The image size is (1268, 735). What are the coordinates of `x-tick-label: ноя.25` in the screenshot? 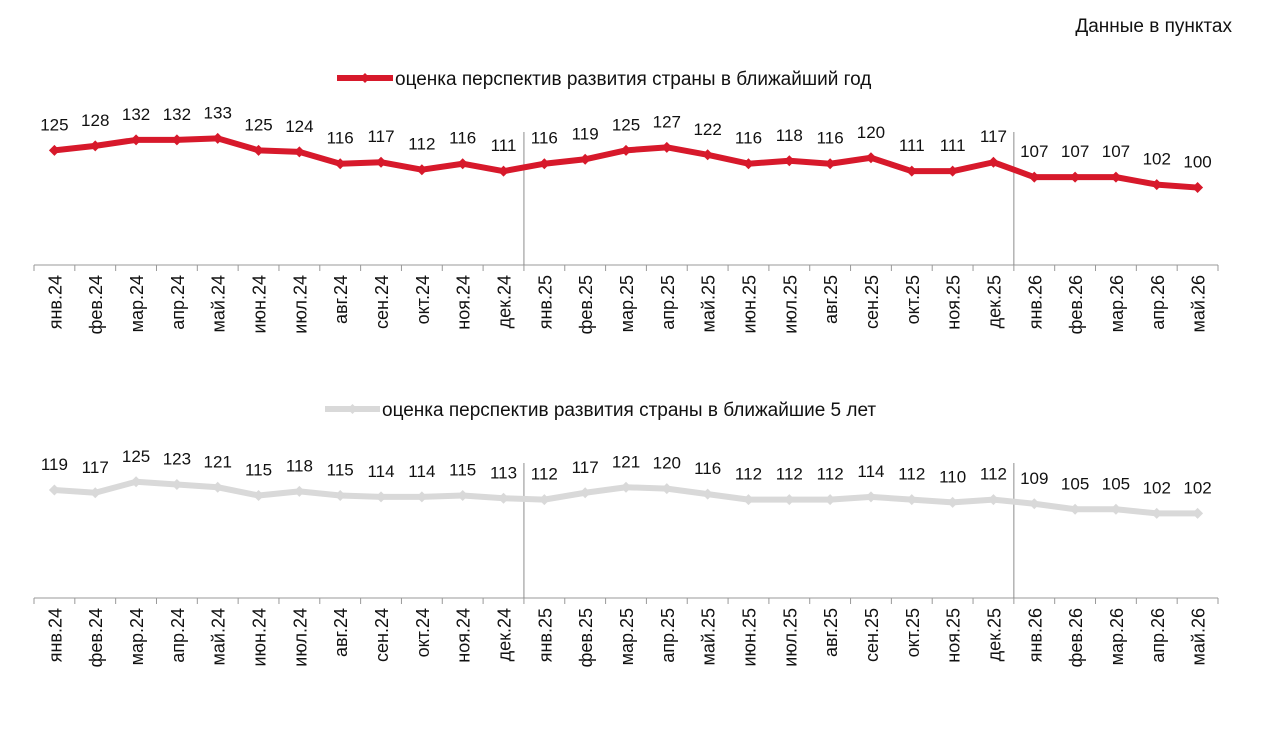 It's located at (954, 635).